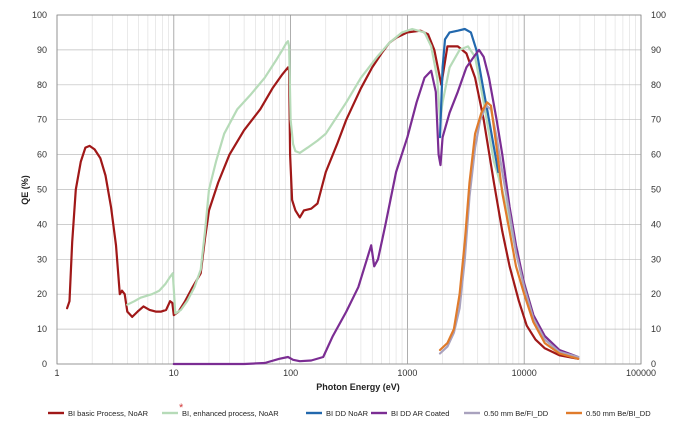 The height and width of the screenshot is (428, 690). I want to click on y-tick-label-left: 30, so click(42, 259).